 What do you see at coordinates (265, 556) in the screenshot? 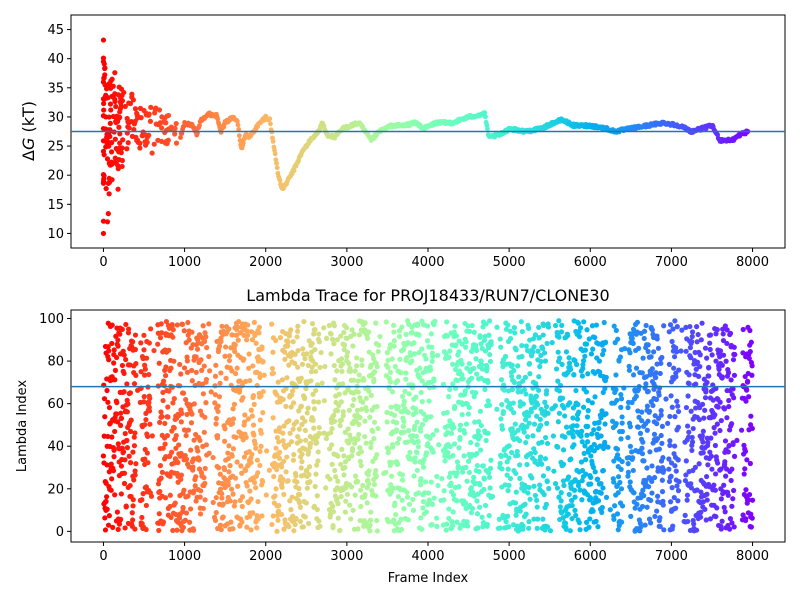
I see `x-tick-label: 2000` at bounding box center [265, 556].